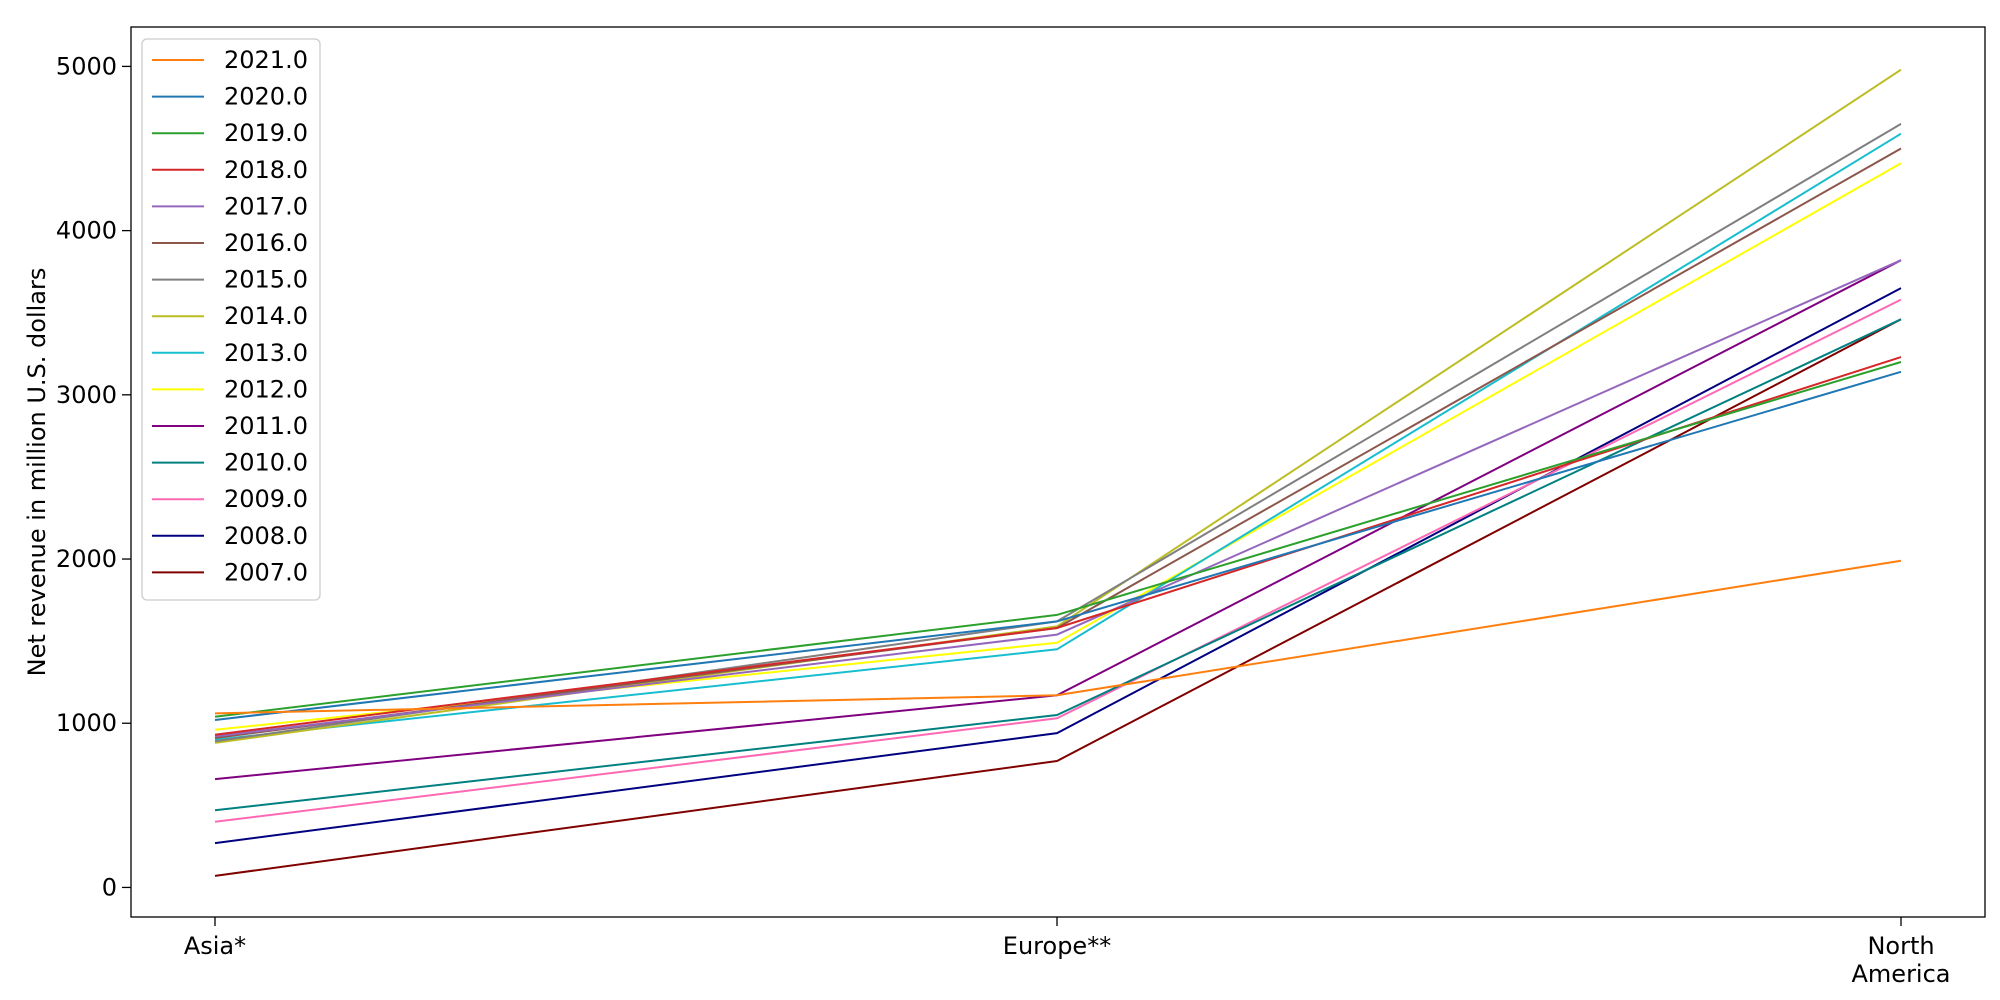 This screenshot has width=2000, height=1000. Describe the element at coordinates (266, 426) in the screenshot. I see `legend-label: 2011.0` at that location.